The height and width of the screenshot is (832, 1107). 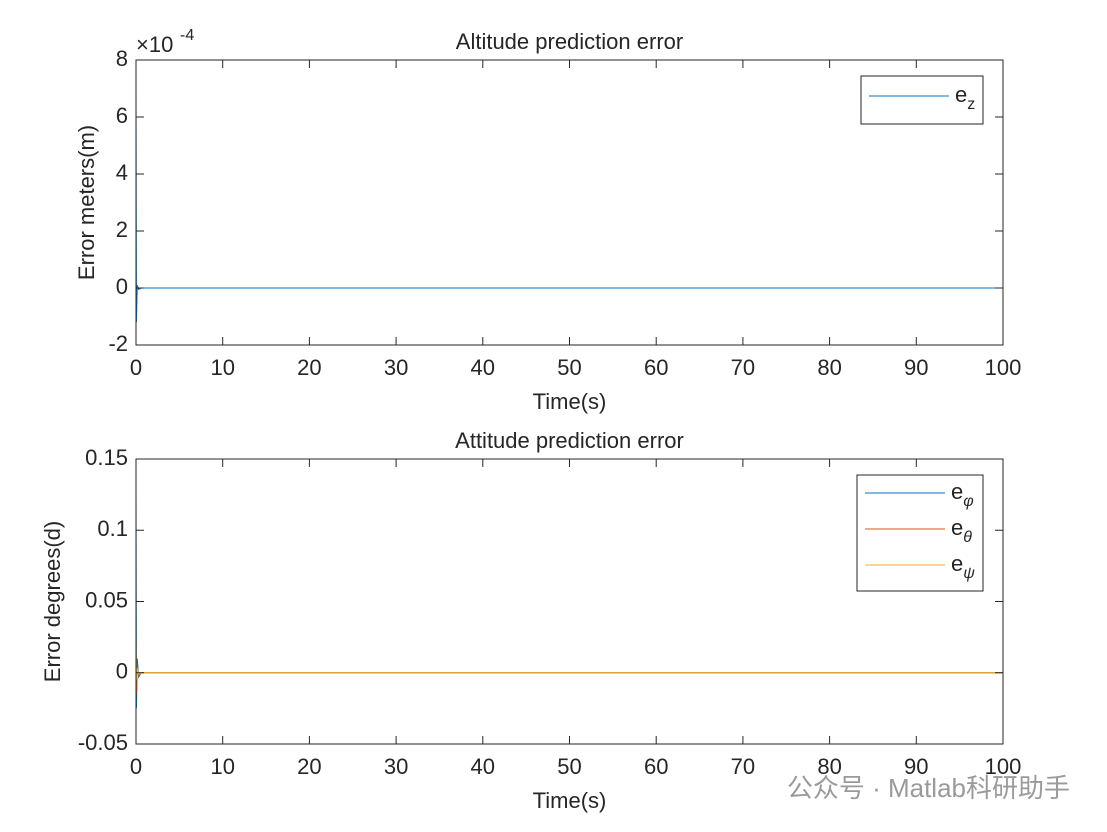 What do you see at coordinates (106, 599) in the screenshot?
I see `y-tick-label: 0.05` at bounding box center [106, 599].